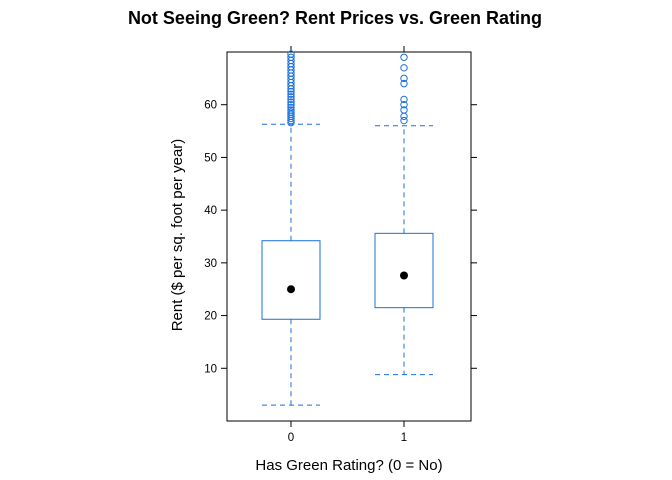 The width and height of the screenshot is (672, 480). What do you see at coordinates (404, 438) in the screenshot?
I see `x-tick-label: 1` at bounding box center [404, 438].